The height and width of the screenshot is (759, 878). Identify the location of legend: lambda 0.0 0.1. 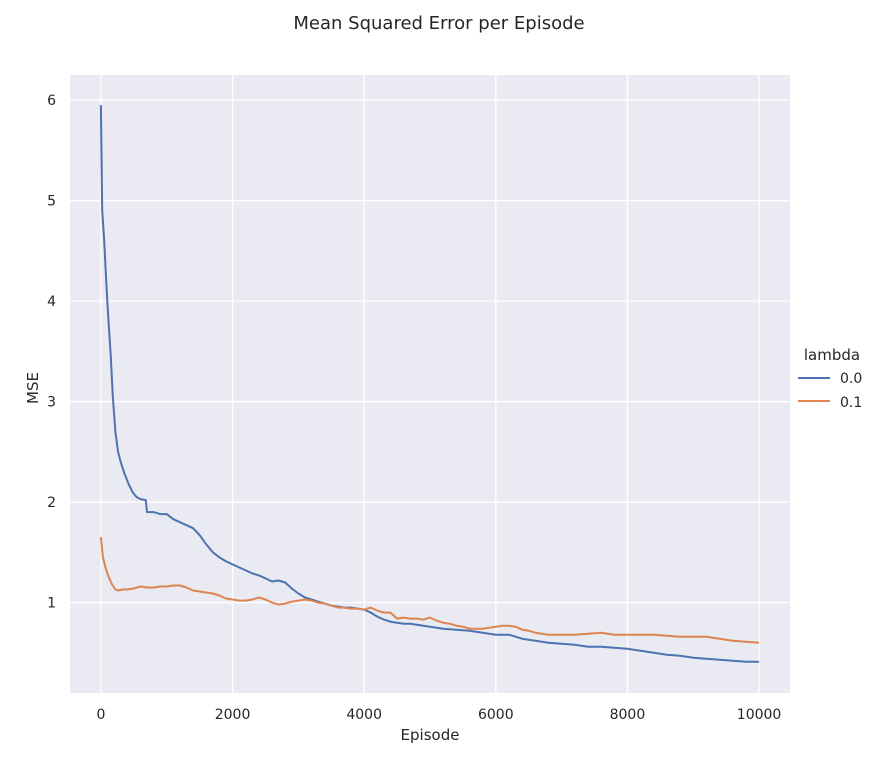
(830, 378).